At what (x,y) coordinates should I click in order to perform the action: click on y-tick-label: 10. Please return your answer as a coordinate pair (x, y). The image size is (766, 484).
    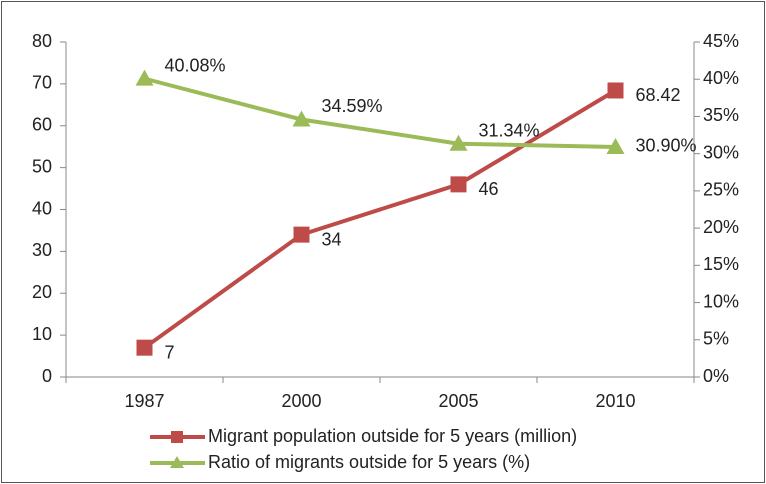
    Looking at the image, I should click on (42, 334).